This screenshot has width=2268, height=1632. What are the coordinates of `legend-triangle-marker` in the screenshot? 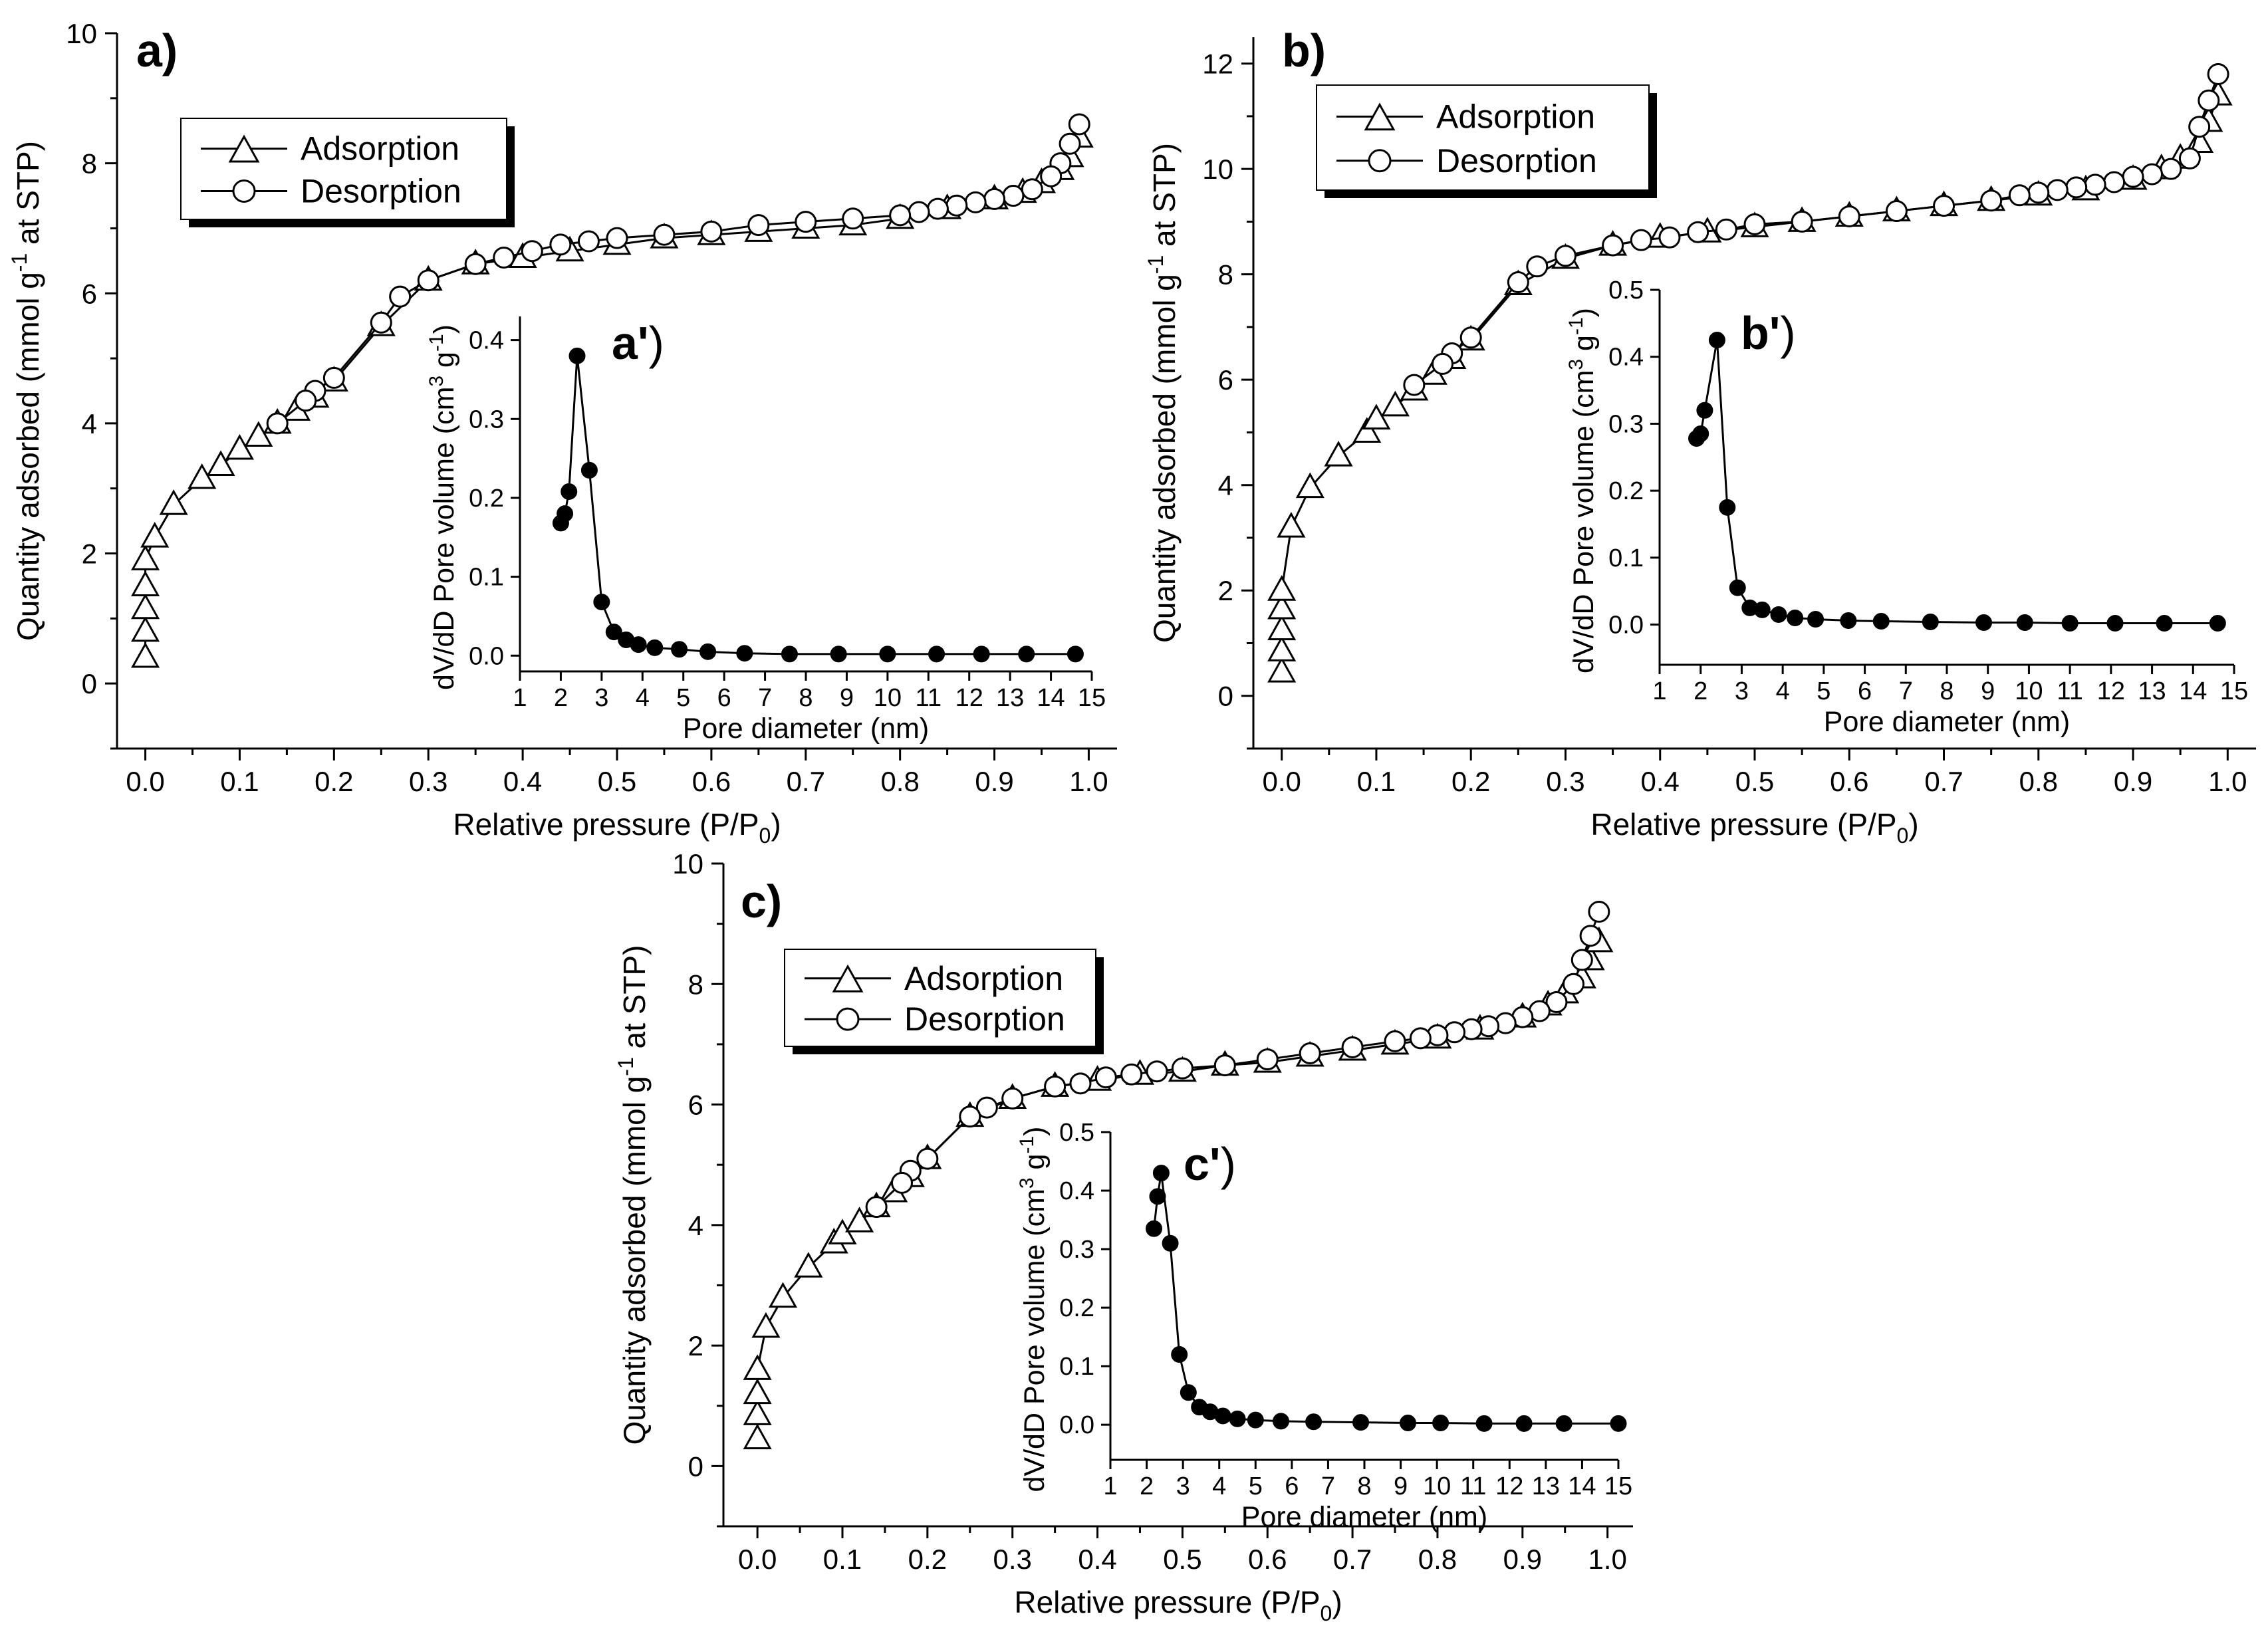 It's located at (848, 978).